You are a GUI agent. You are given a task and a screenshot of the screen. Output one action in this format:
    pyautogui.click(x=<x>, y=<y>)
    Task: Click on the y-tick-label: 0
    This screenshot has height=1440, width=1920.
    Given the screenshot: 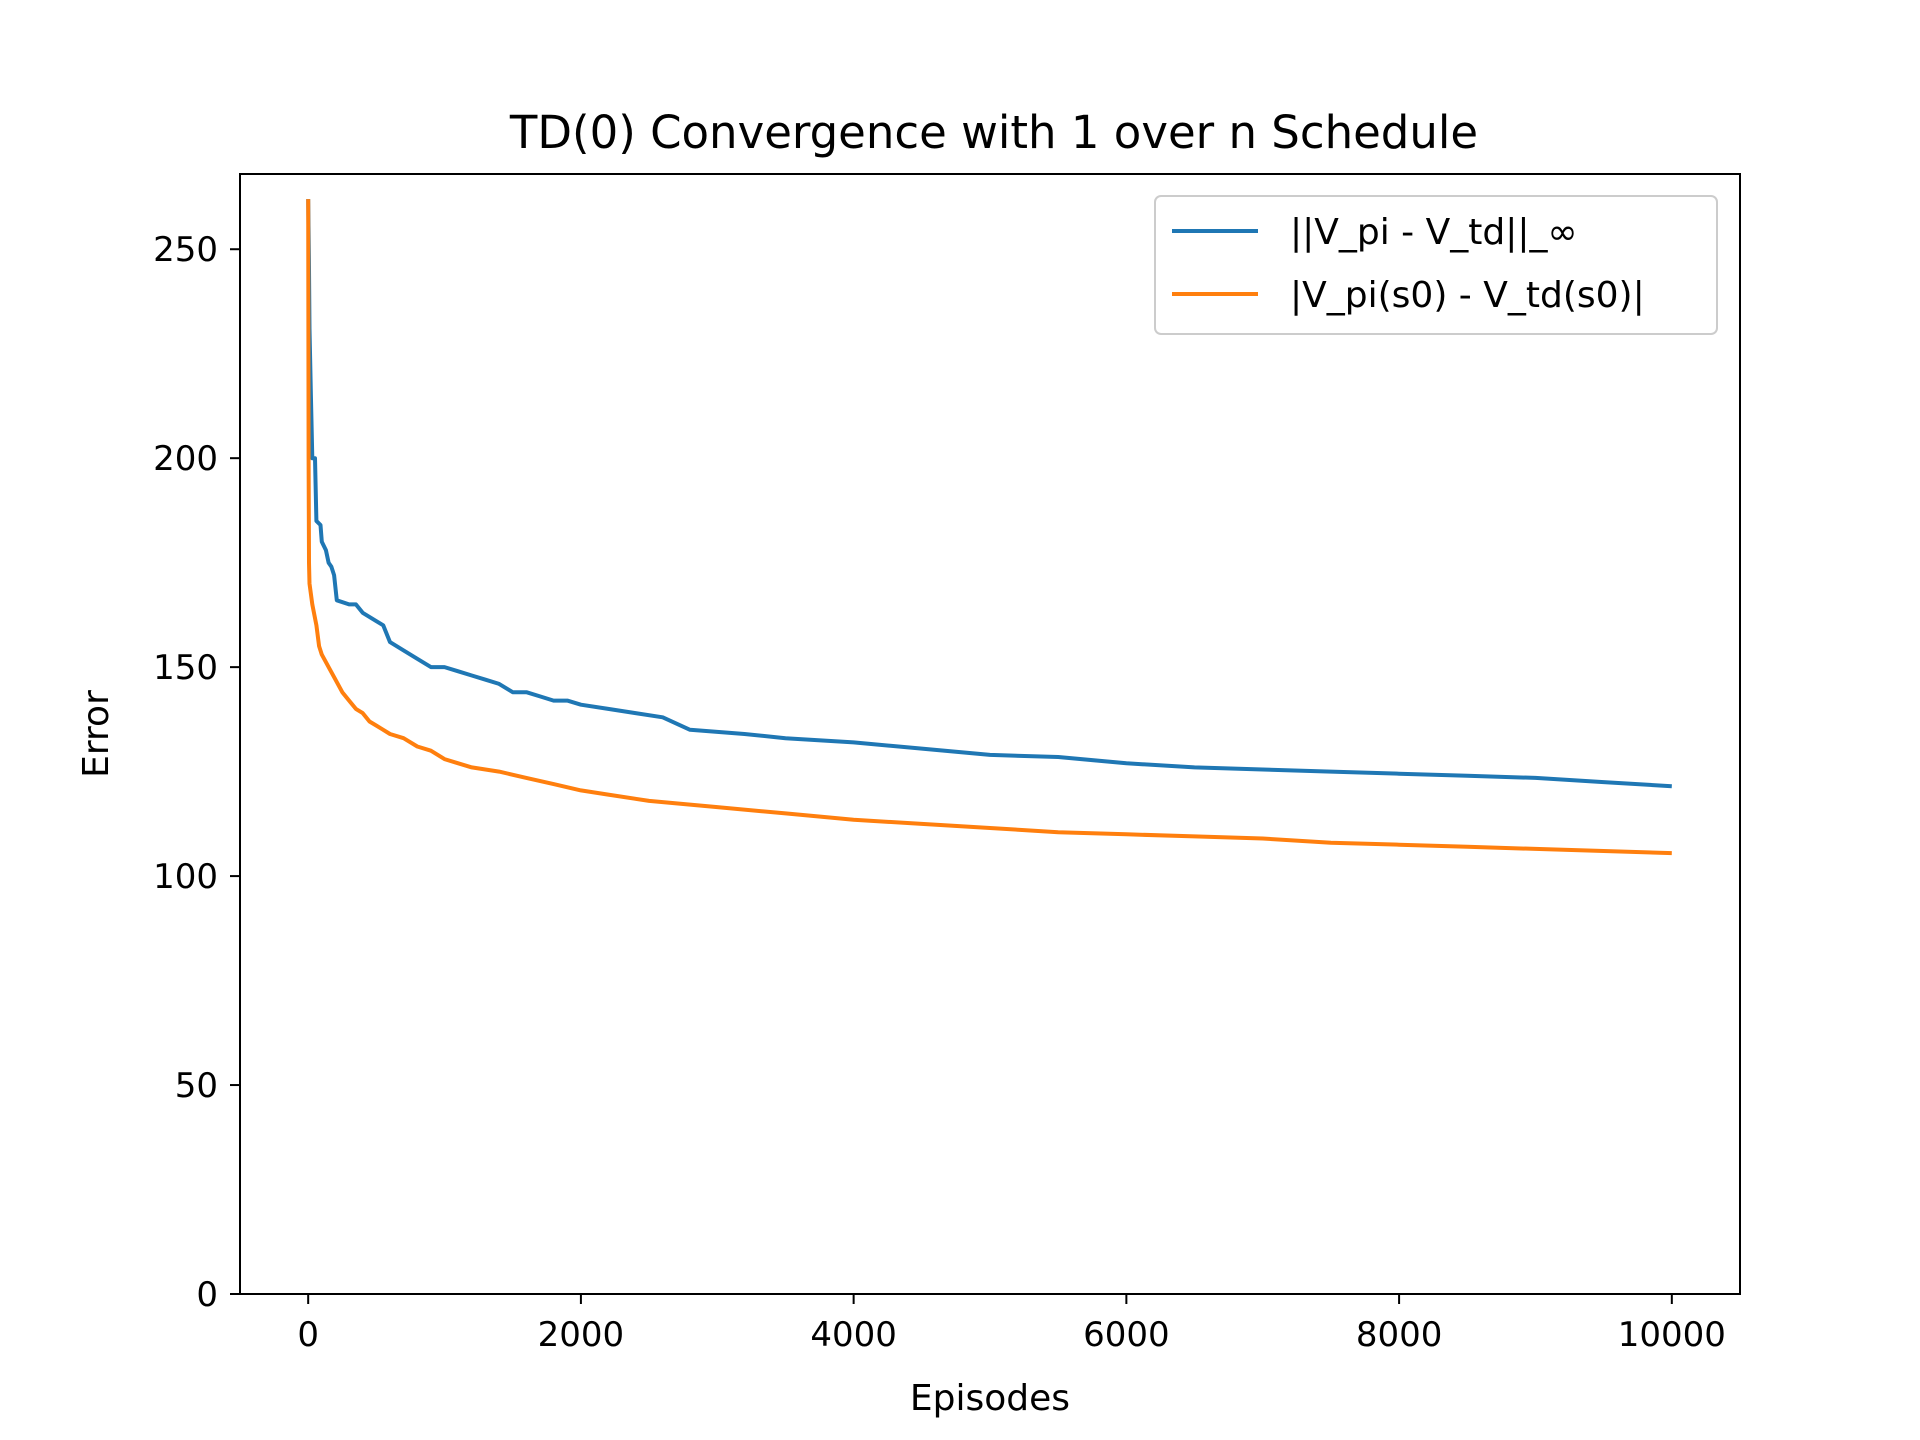 What is the action you would take?
    pyautogui.click(x=207, y=1295)
    